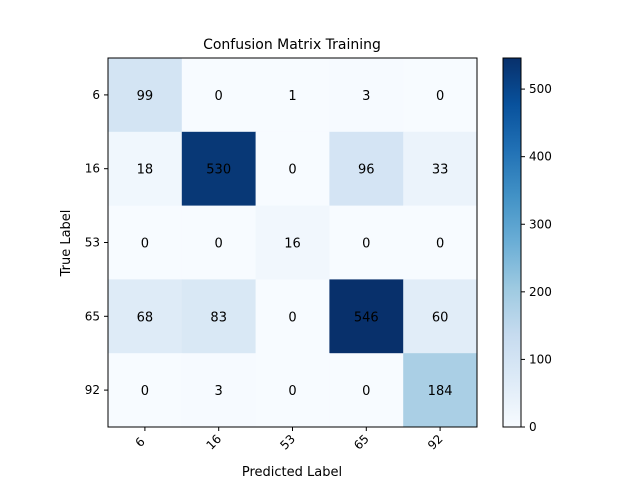 The image size is (640, 484). I want to click on cell-value-label: 96, so click(366, 170).